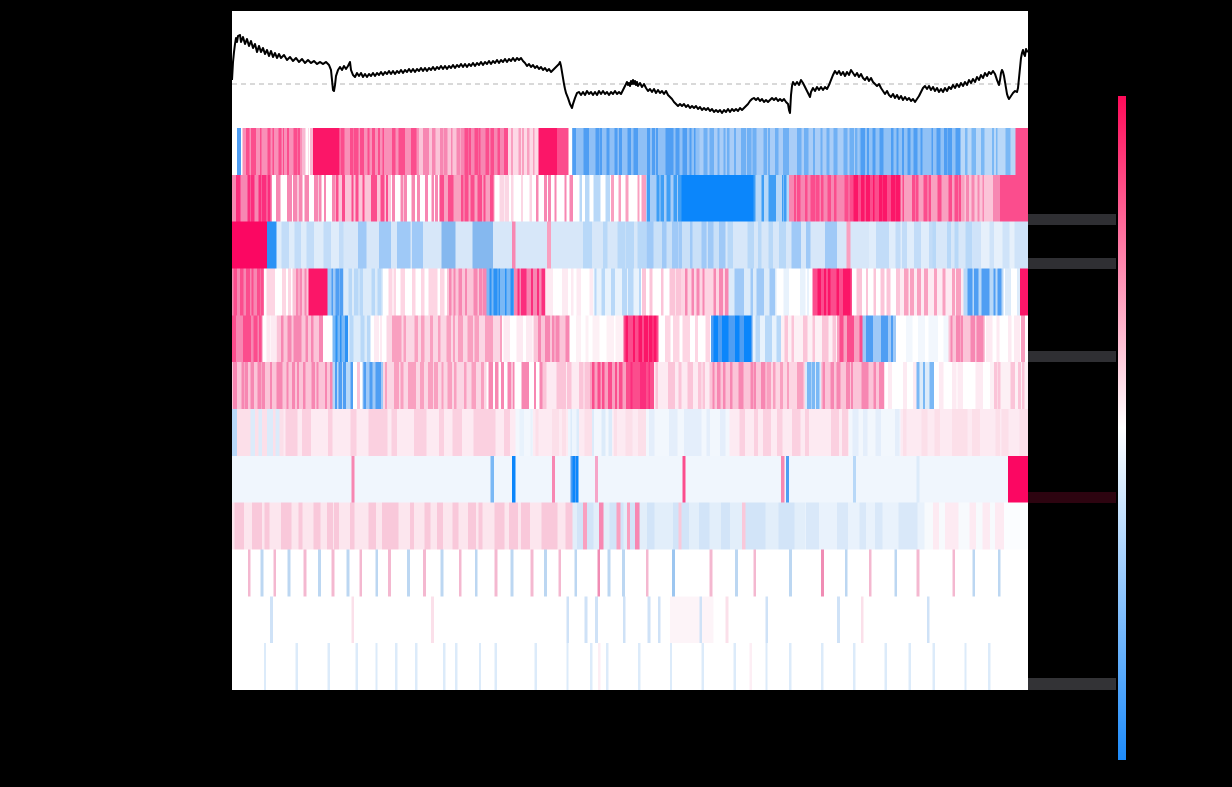 Image resolution: width=1232 pixels, height=787 pixels. I want to click on colorbar-gradient, so click(1122, 428).